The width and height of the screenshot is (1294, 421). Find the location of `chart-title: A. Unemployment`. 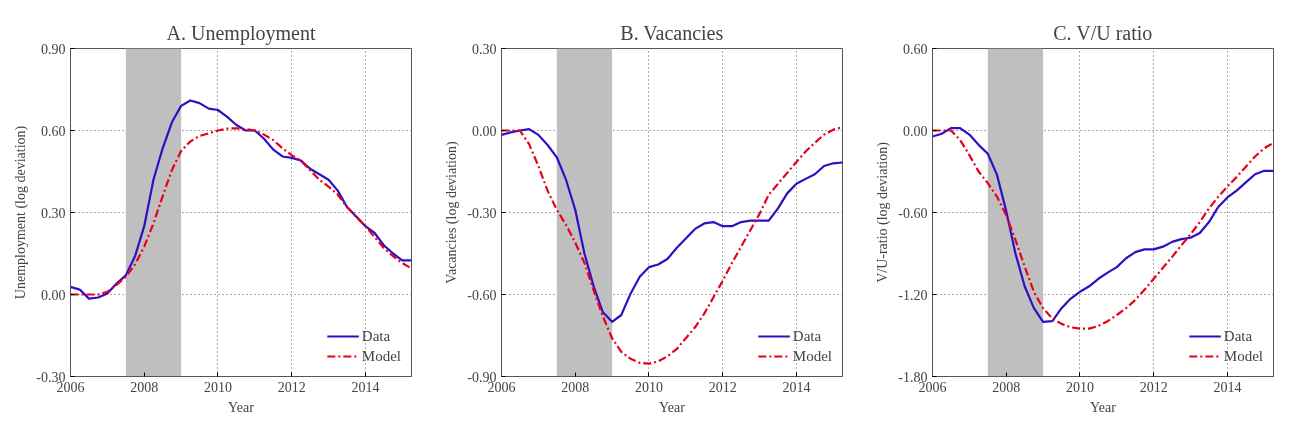

chart-title: A. Unemployment is located at coordinates (241, 33).